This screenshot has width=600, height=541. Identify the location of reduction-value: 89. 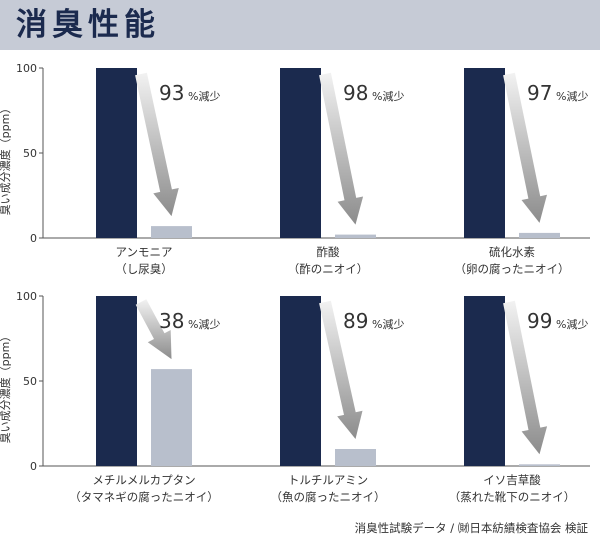
(355, 321).